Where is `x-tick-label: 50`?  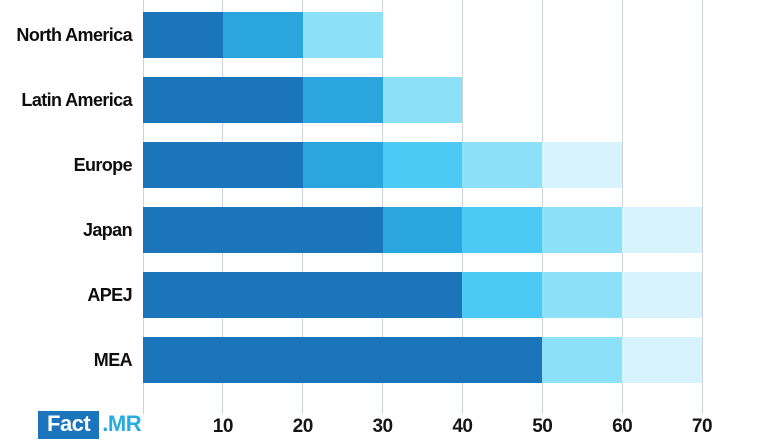 x-tick-label: 50 is located at coordinates (542, 426).